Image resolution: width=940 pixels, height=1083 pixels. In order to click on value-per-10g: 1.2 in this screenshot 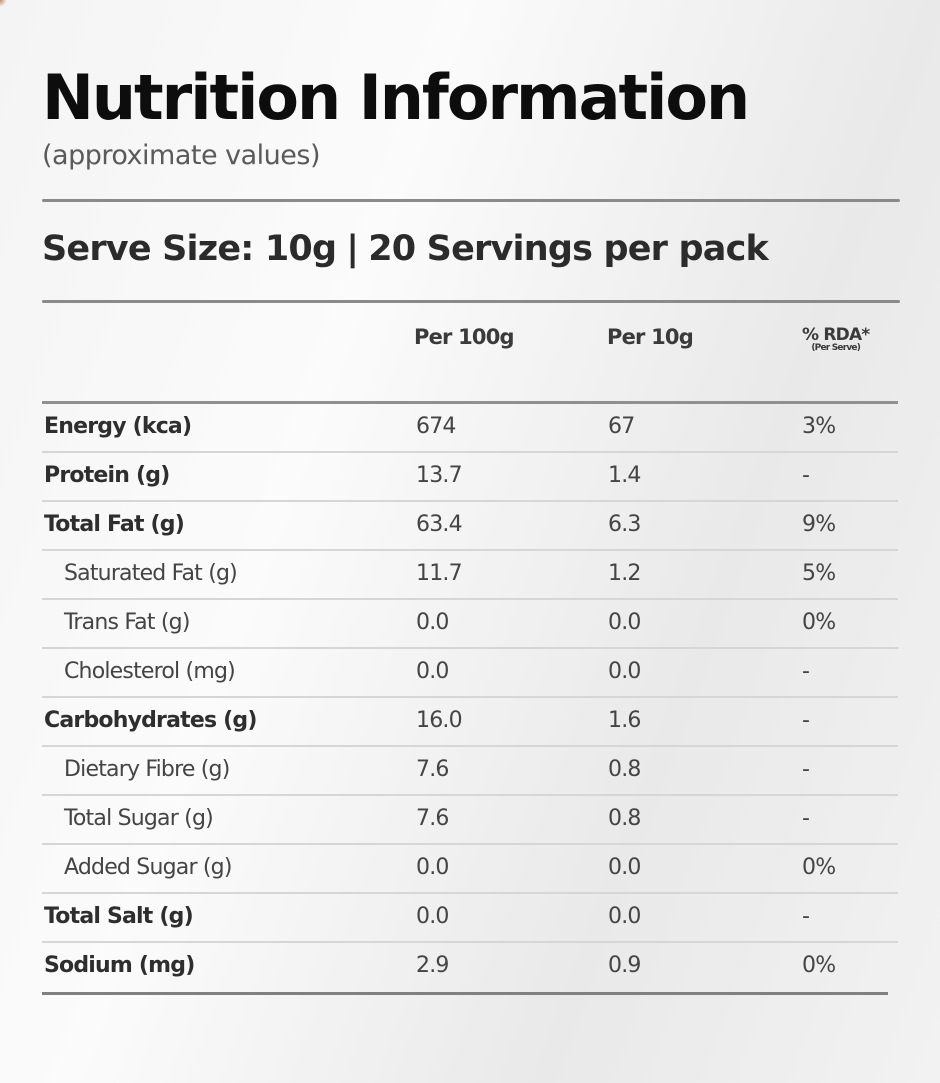, I will do `click(624, 573)`.